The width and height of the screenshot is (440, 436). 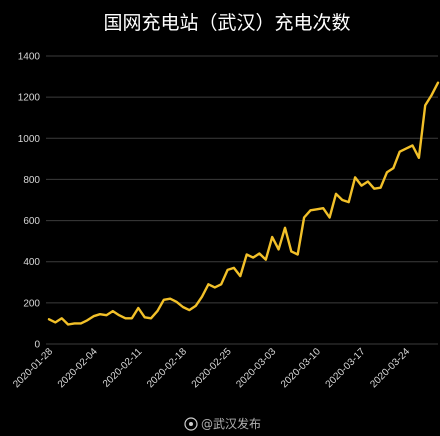 What do you see at coordinates (346, 368) in the screenshot?
I see `x-tick-label: 2020-03-17` at bounding box center [346, 368].